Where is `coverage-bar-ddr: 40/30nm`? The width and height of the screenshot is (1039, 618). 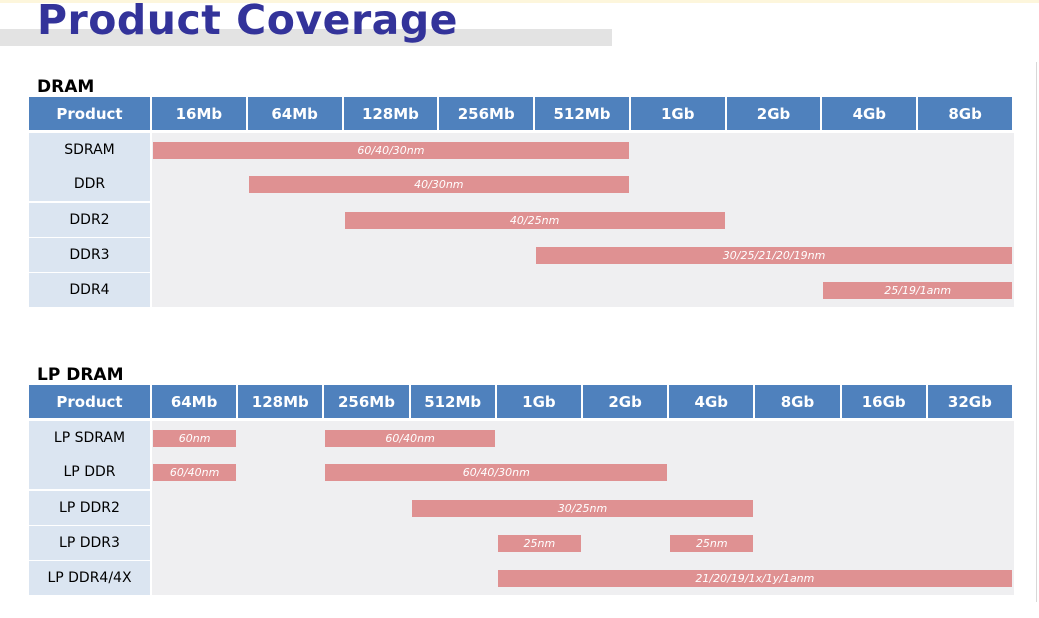 coverage-bar-ddr: 40/30nm is located at coordinates (438, 184).